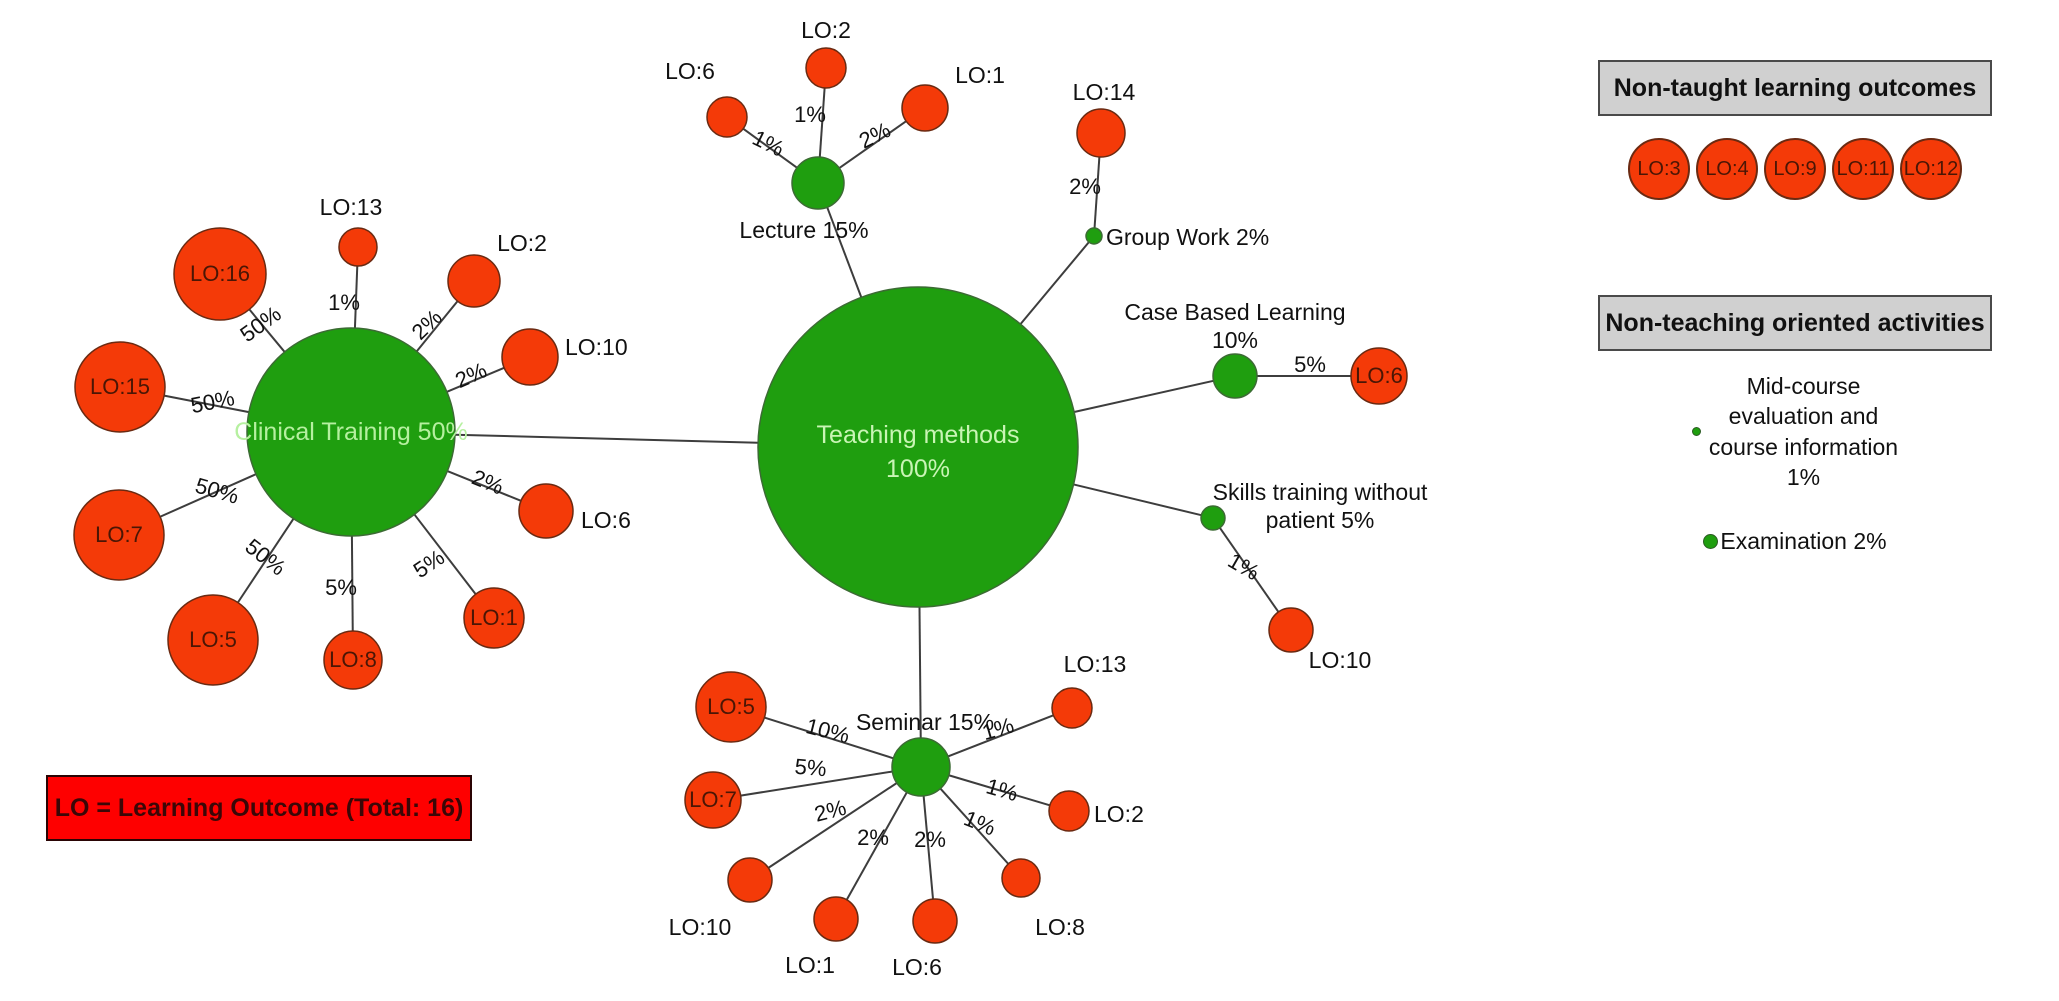 Image resolution: width=2059 pixels, height=1001 pixels. What do you see at coordinates (1235, 340) in the screenshot?
I see `node-label2-cbl: 10%` at bounding box center [1235, 340].